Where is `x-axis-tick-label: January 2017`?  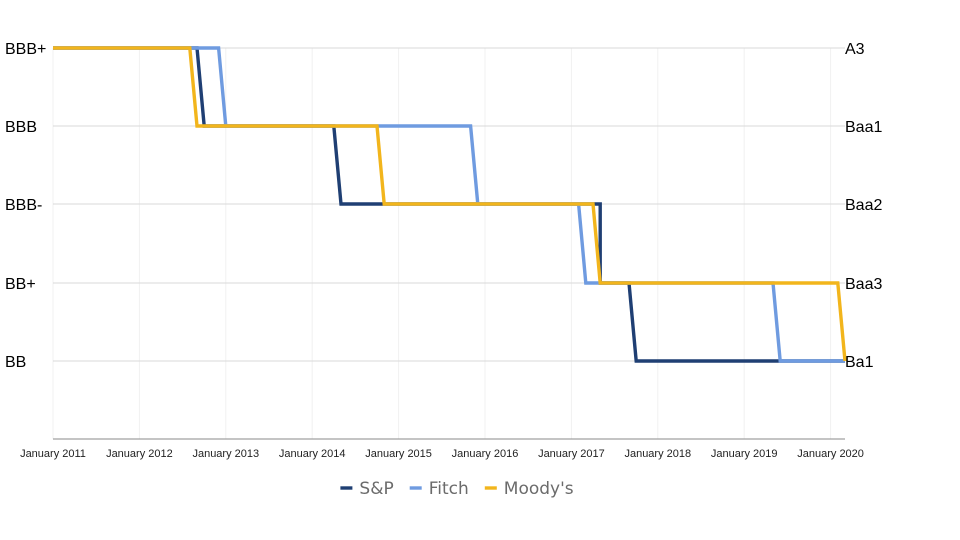 x-axis-tick-label: January 2017 is located at coordinates (571, 454).